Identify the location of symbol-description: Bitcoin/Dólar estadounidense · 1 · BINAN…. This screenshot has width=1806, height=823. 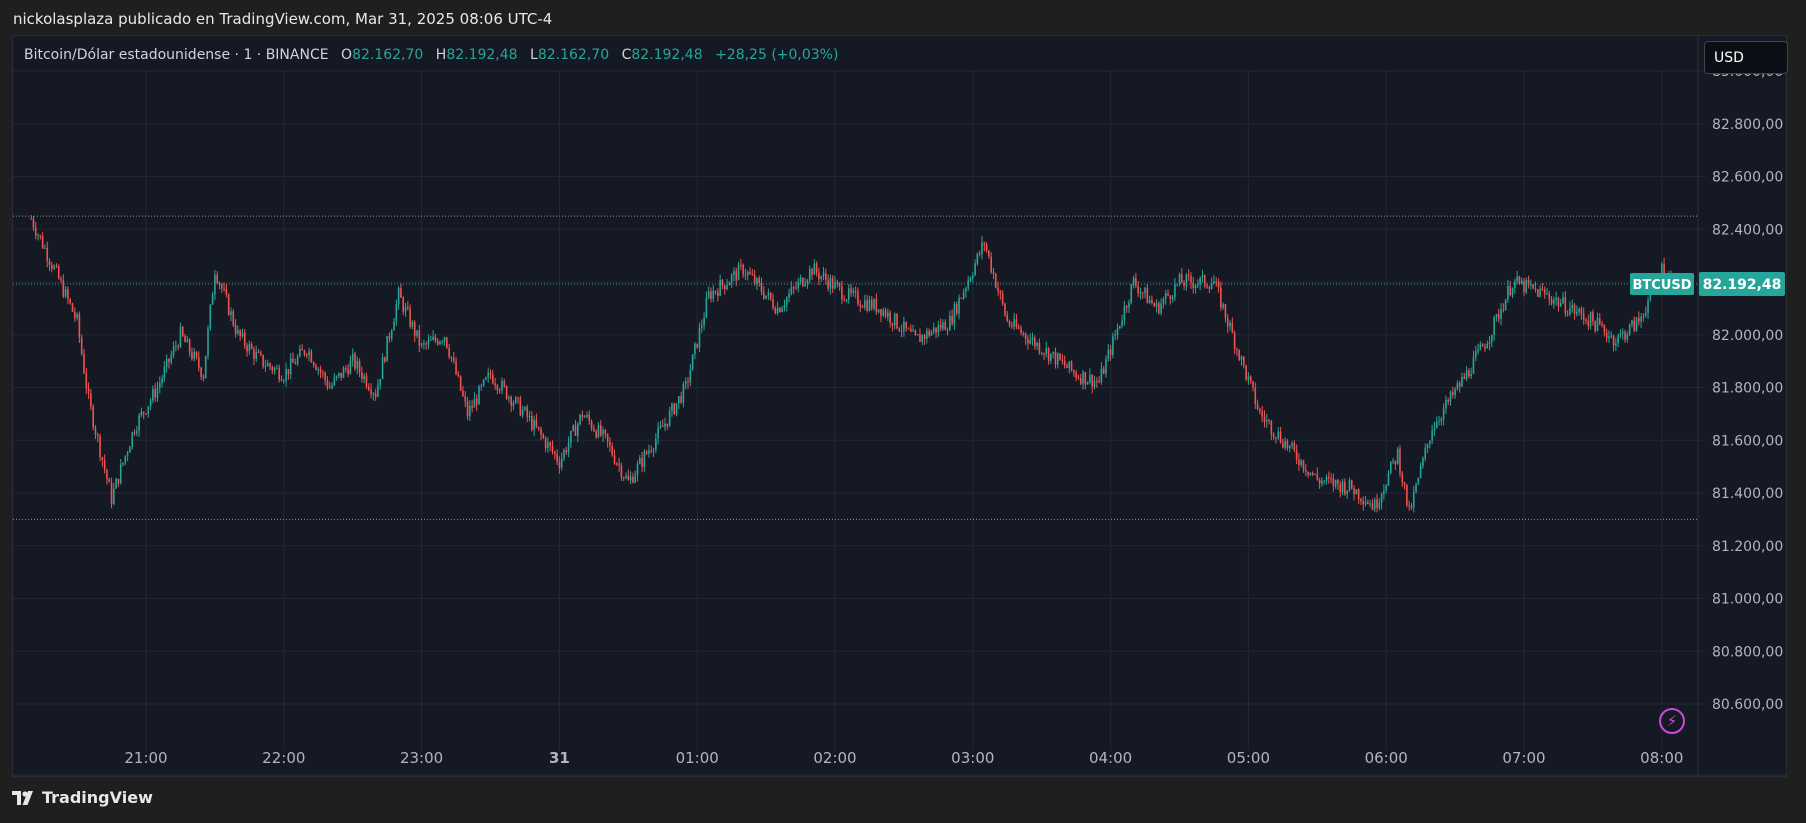
(176, 55).